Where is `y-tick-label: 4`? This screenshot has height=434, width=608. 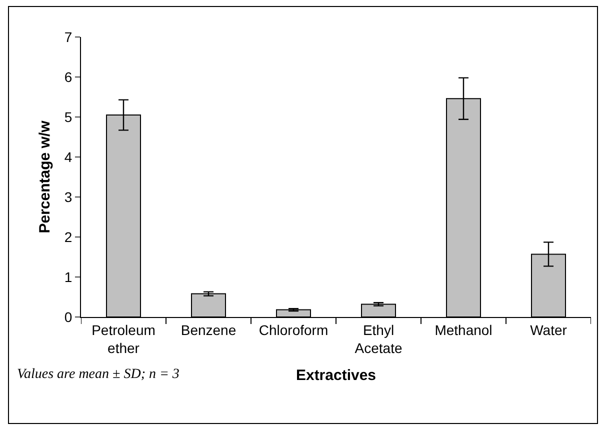
y-tick-label: 4 is located at coordinates (68, 156).